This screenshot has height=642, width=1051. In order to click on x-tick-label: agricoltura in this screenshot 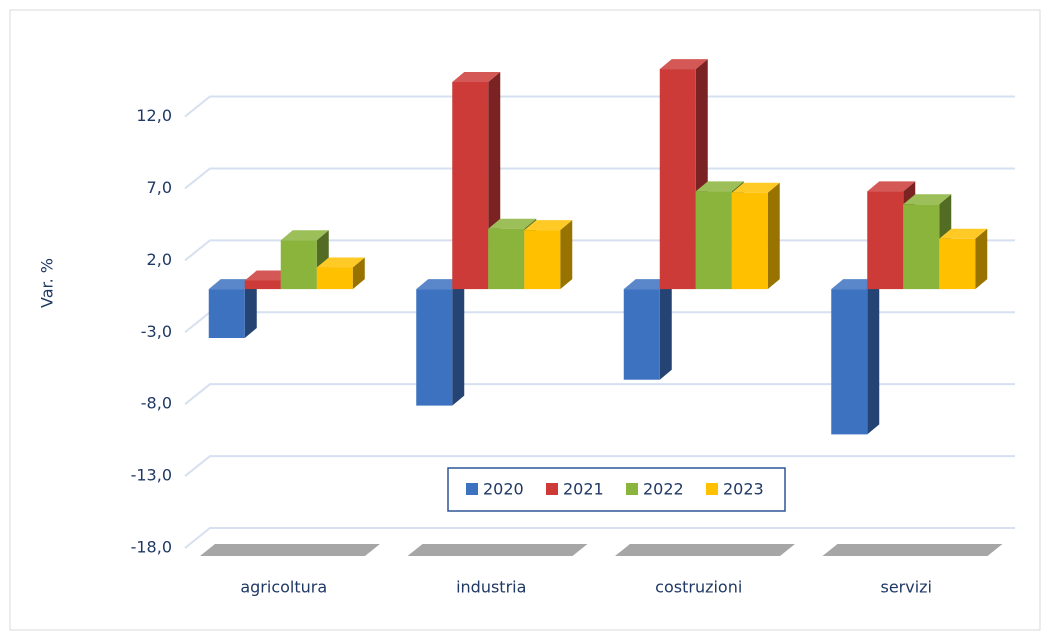, I will do `click(283, 587)`.